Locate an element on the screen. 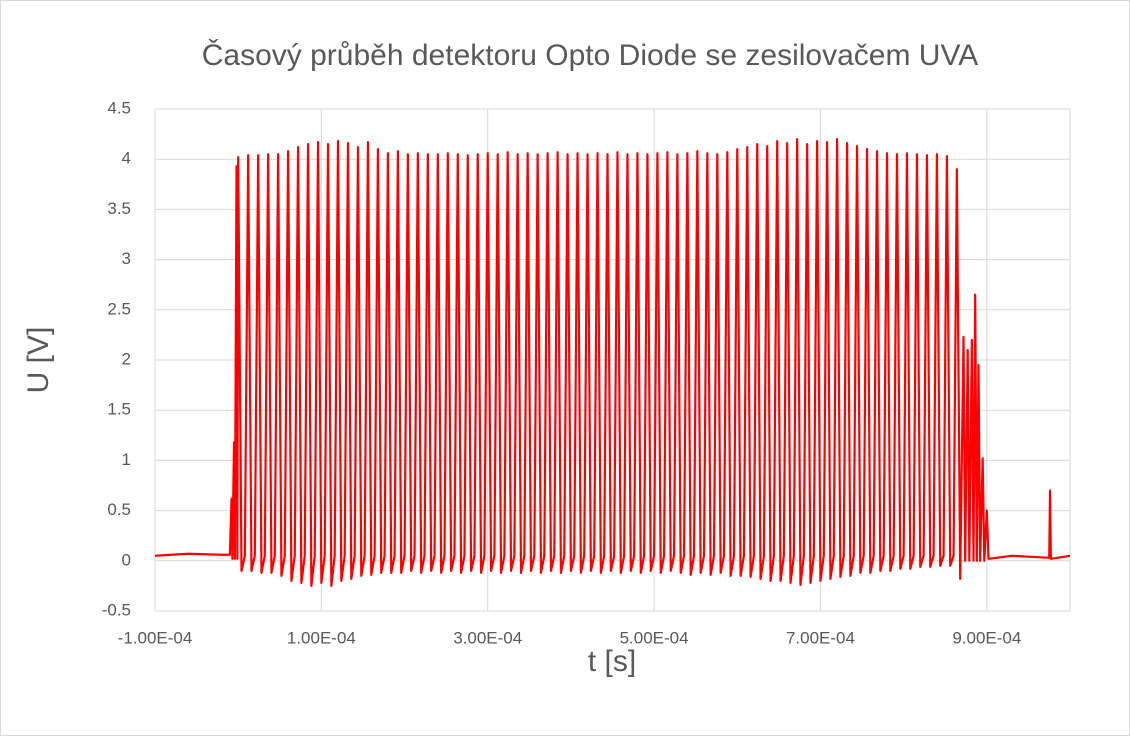 This screenshot has width=1130, height=736. y-tick-label: 0 is located at coordinates (126, 559).